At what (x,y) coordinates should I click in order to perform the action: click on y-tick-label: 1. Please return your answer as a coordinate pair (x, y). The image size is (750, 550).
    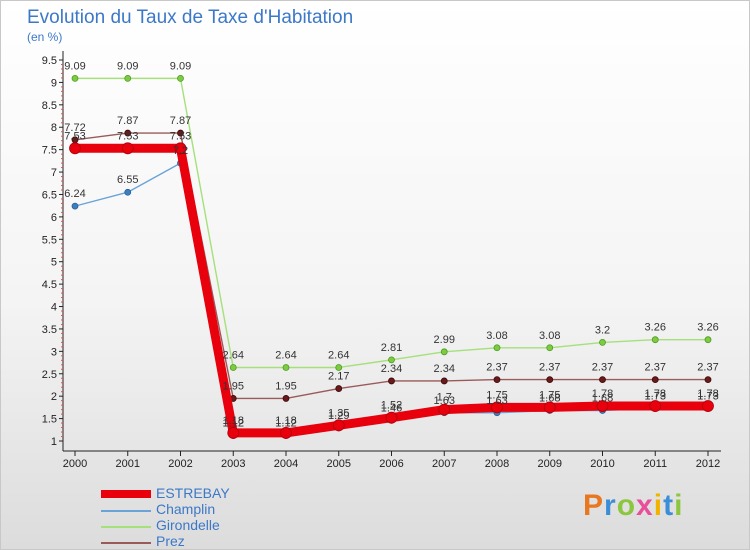
    Looking at the image, I should click on (54, 442).